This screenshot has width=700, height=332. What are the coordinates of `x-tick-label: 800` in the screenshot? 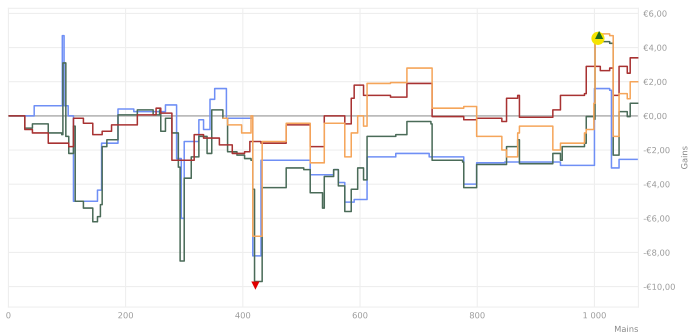 It's located at (477, 315).